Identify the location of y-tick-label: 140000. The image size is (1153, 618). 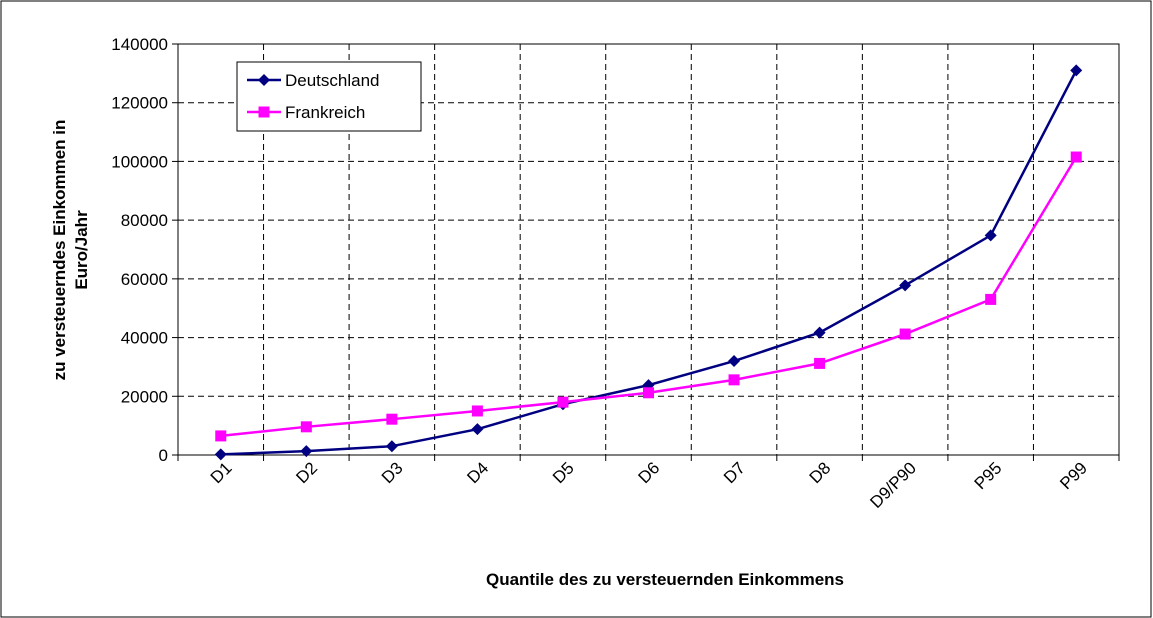
(139, 44).